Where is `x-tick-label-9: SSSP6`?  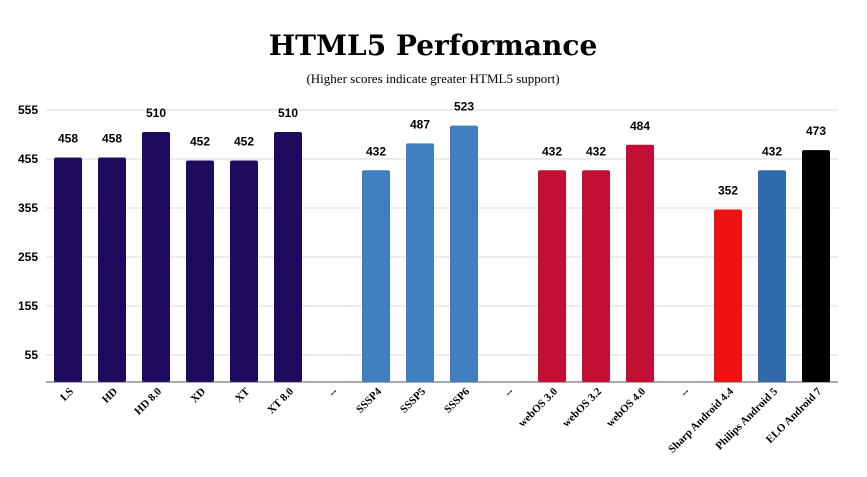 x-tick-label-9: SSSP6 is located at coordinates (457, 400).